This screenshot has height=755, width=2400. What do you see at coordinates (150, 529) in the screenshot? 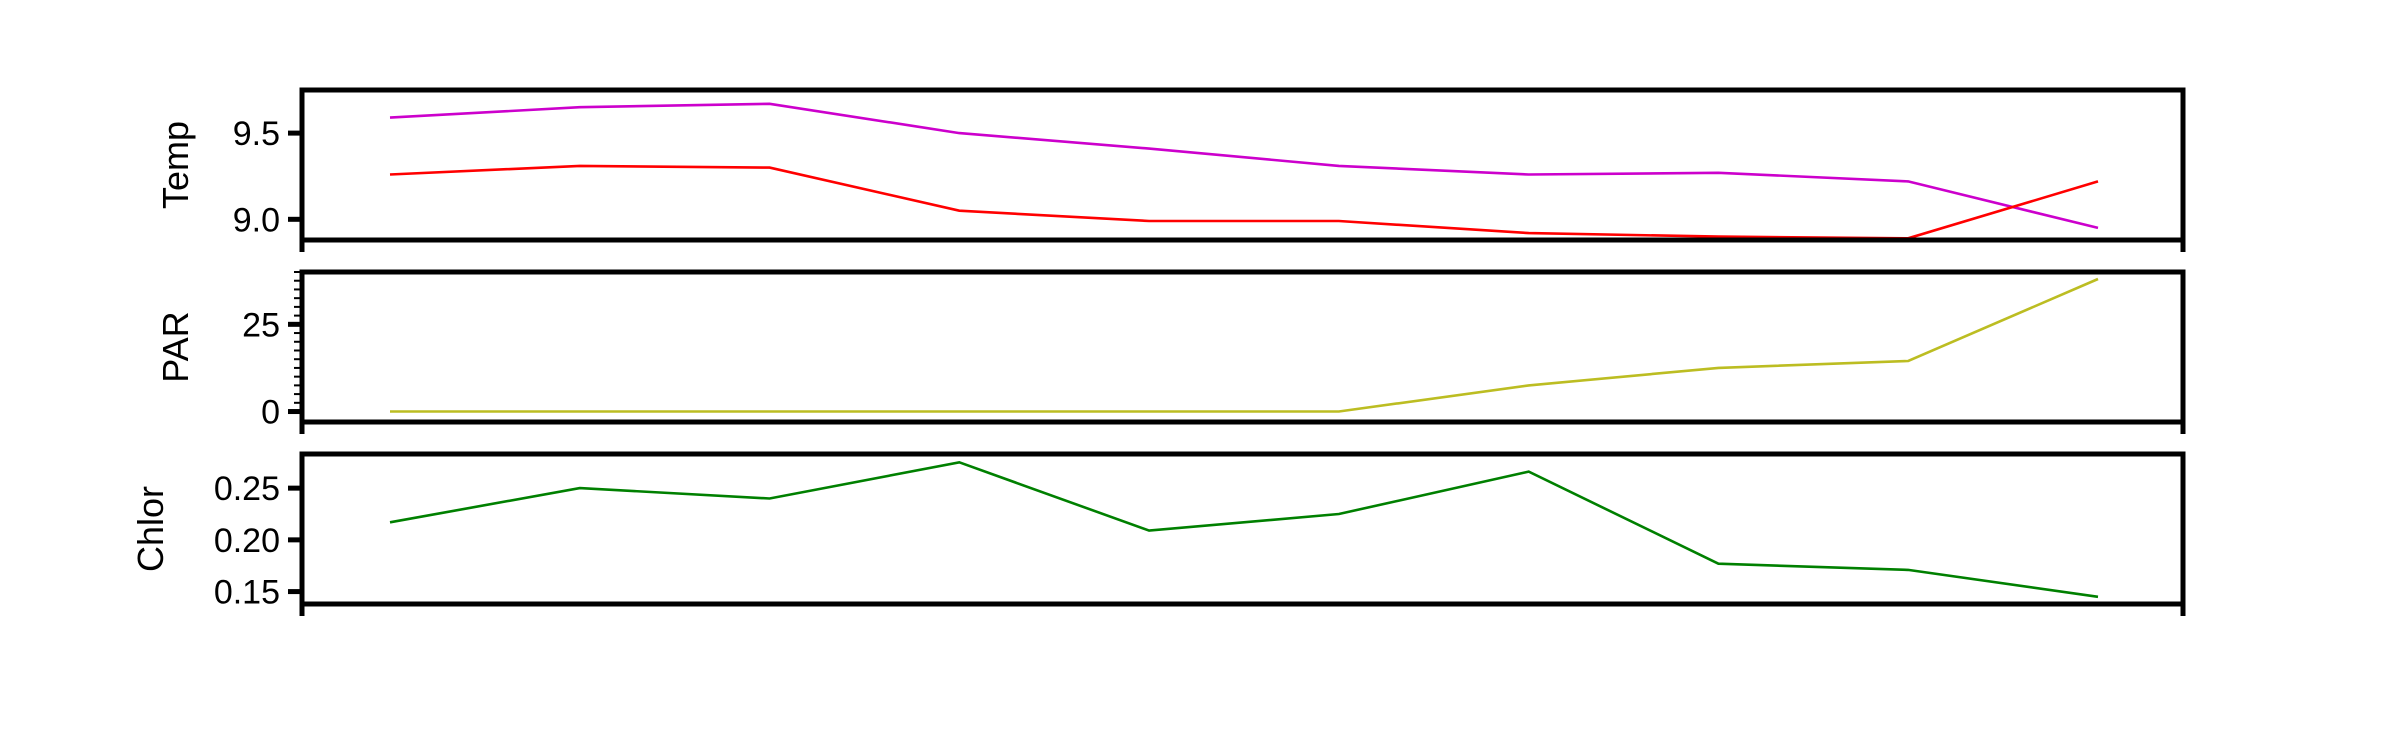
I see `y-axis-title: Chlor` at bounding box center [150, 529].